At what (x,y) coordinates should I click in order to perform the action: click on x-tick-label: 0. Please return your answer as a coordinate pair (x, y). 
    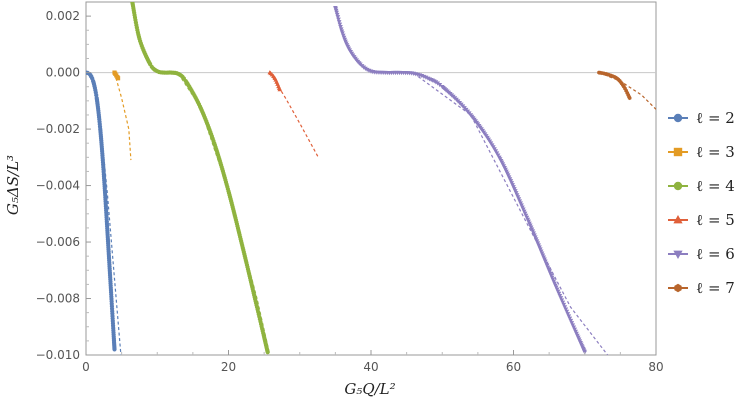
    Looking at the image, I should click on (86, 367).